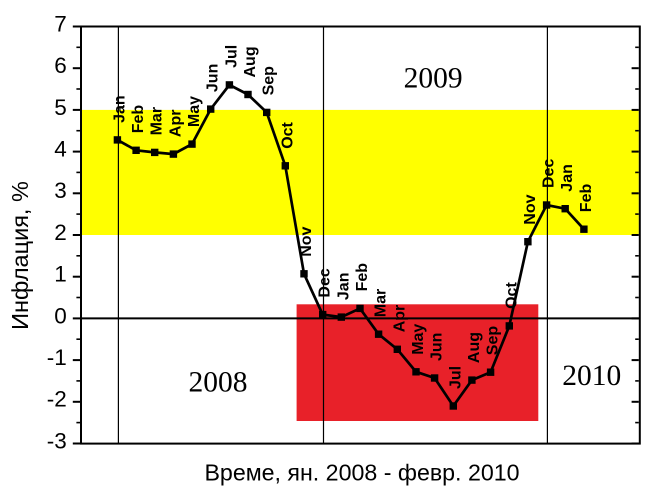 This screenshot has width=658, height=498. Describe the element at coordinates (57, 440) in the screenshot. I see `svg-text: -3` at that location.